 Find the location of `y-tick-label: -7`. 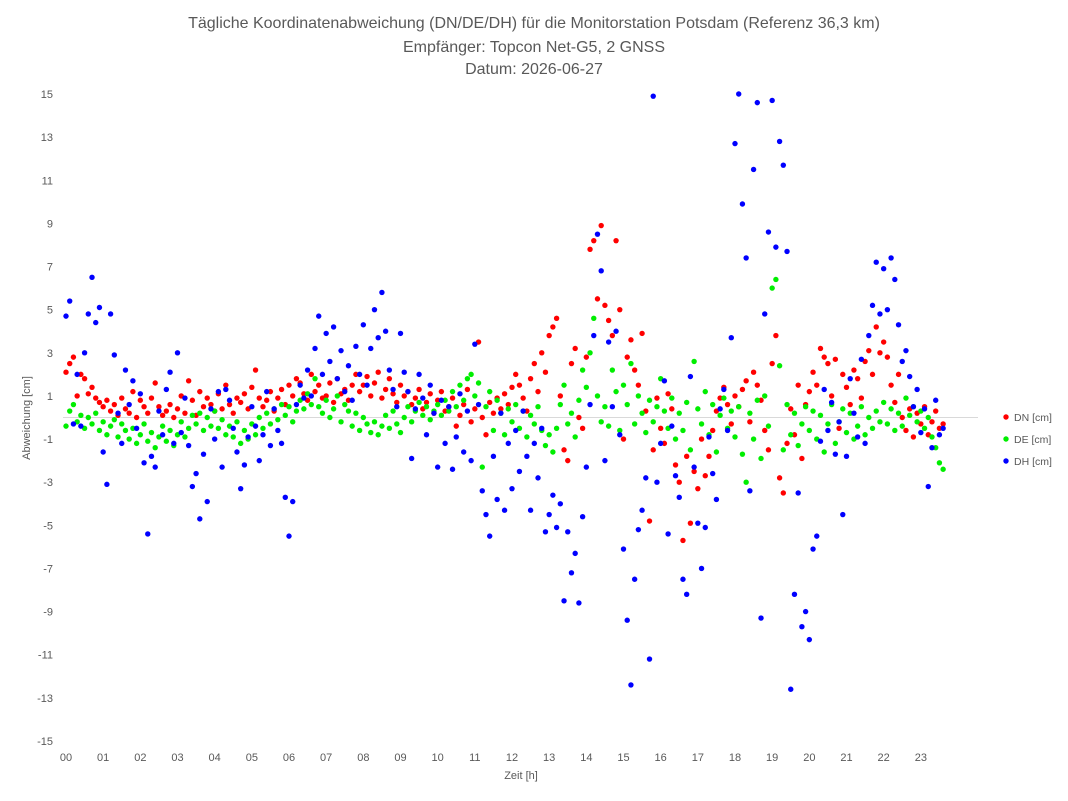

y-tick-label: -7 is located at coordinates (48, 569).